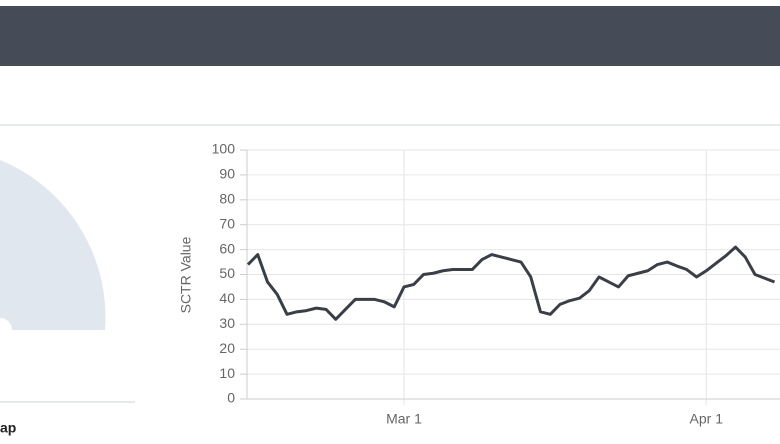 Image resolution: width=780 pixels, height=444 pixels. I want to click on x-tick-label: Apr 1, so click(707, 419).